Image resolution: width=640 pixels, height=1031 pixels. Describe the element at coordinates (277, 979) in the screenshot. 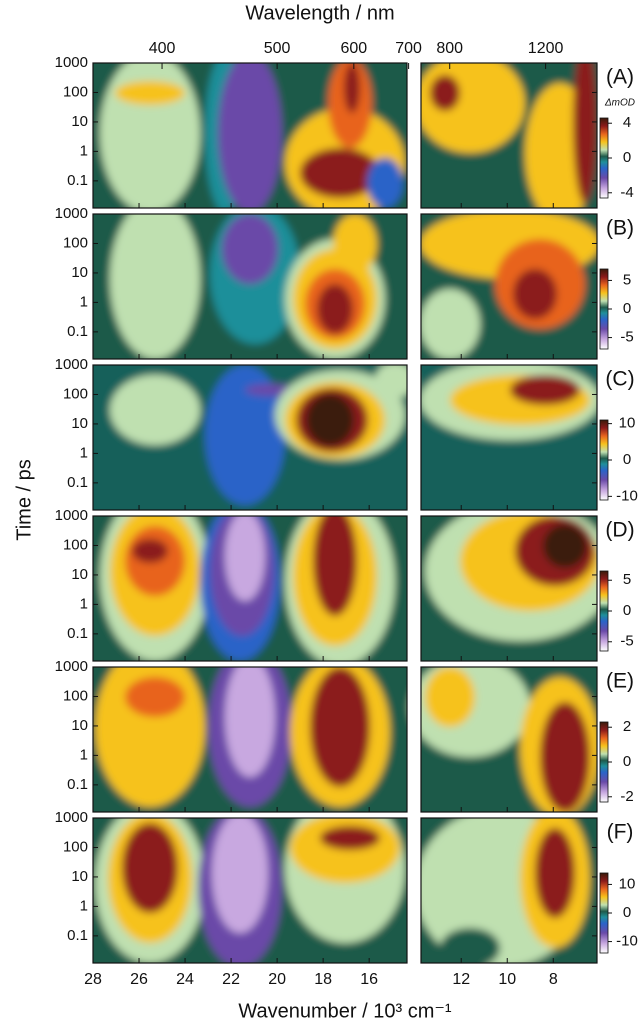

I see `x-tick-label: 20` at that location.